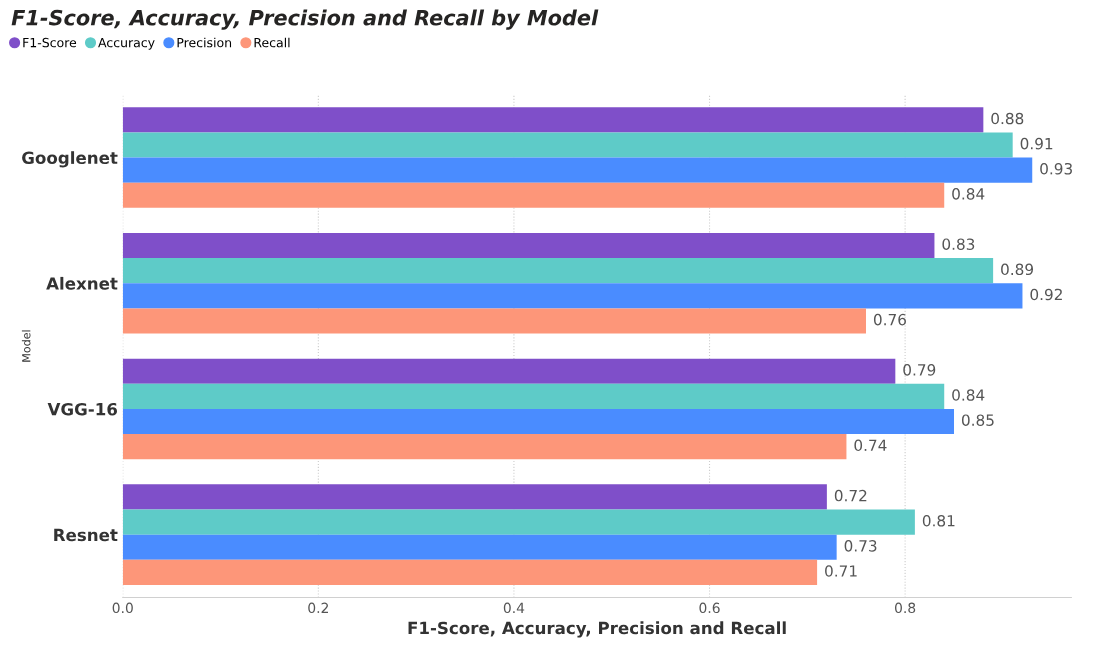 Image resolution: width=1116 pixels, height=653 pixels. Describe the element at coordinates (889, 319) in the screenshot. I see `data-label: 0.76` at that location.